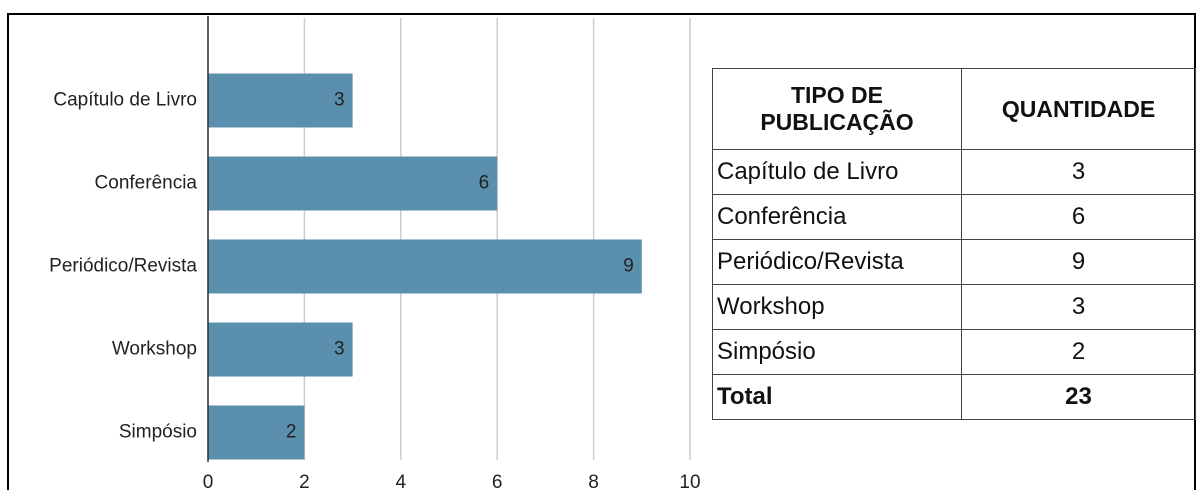 The image size is (1203, 490). I want to click on x-tick-label: 4, so click(401, 481).